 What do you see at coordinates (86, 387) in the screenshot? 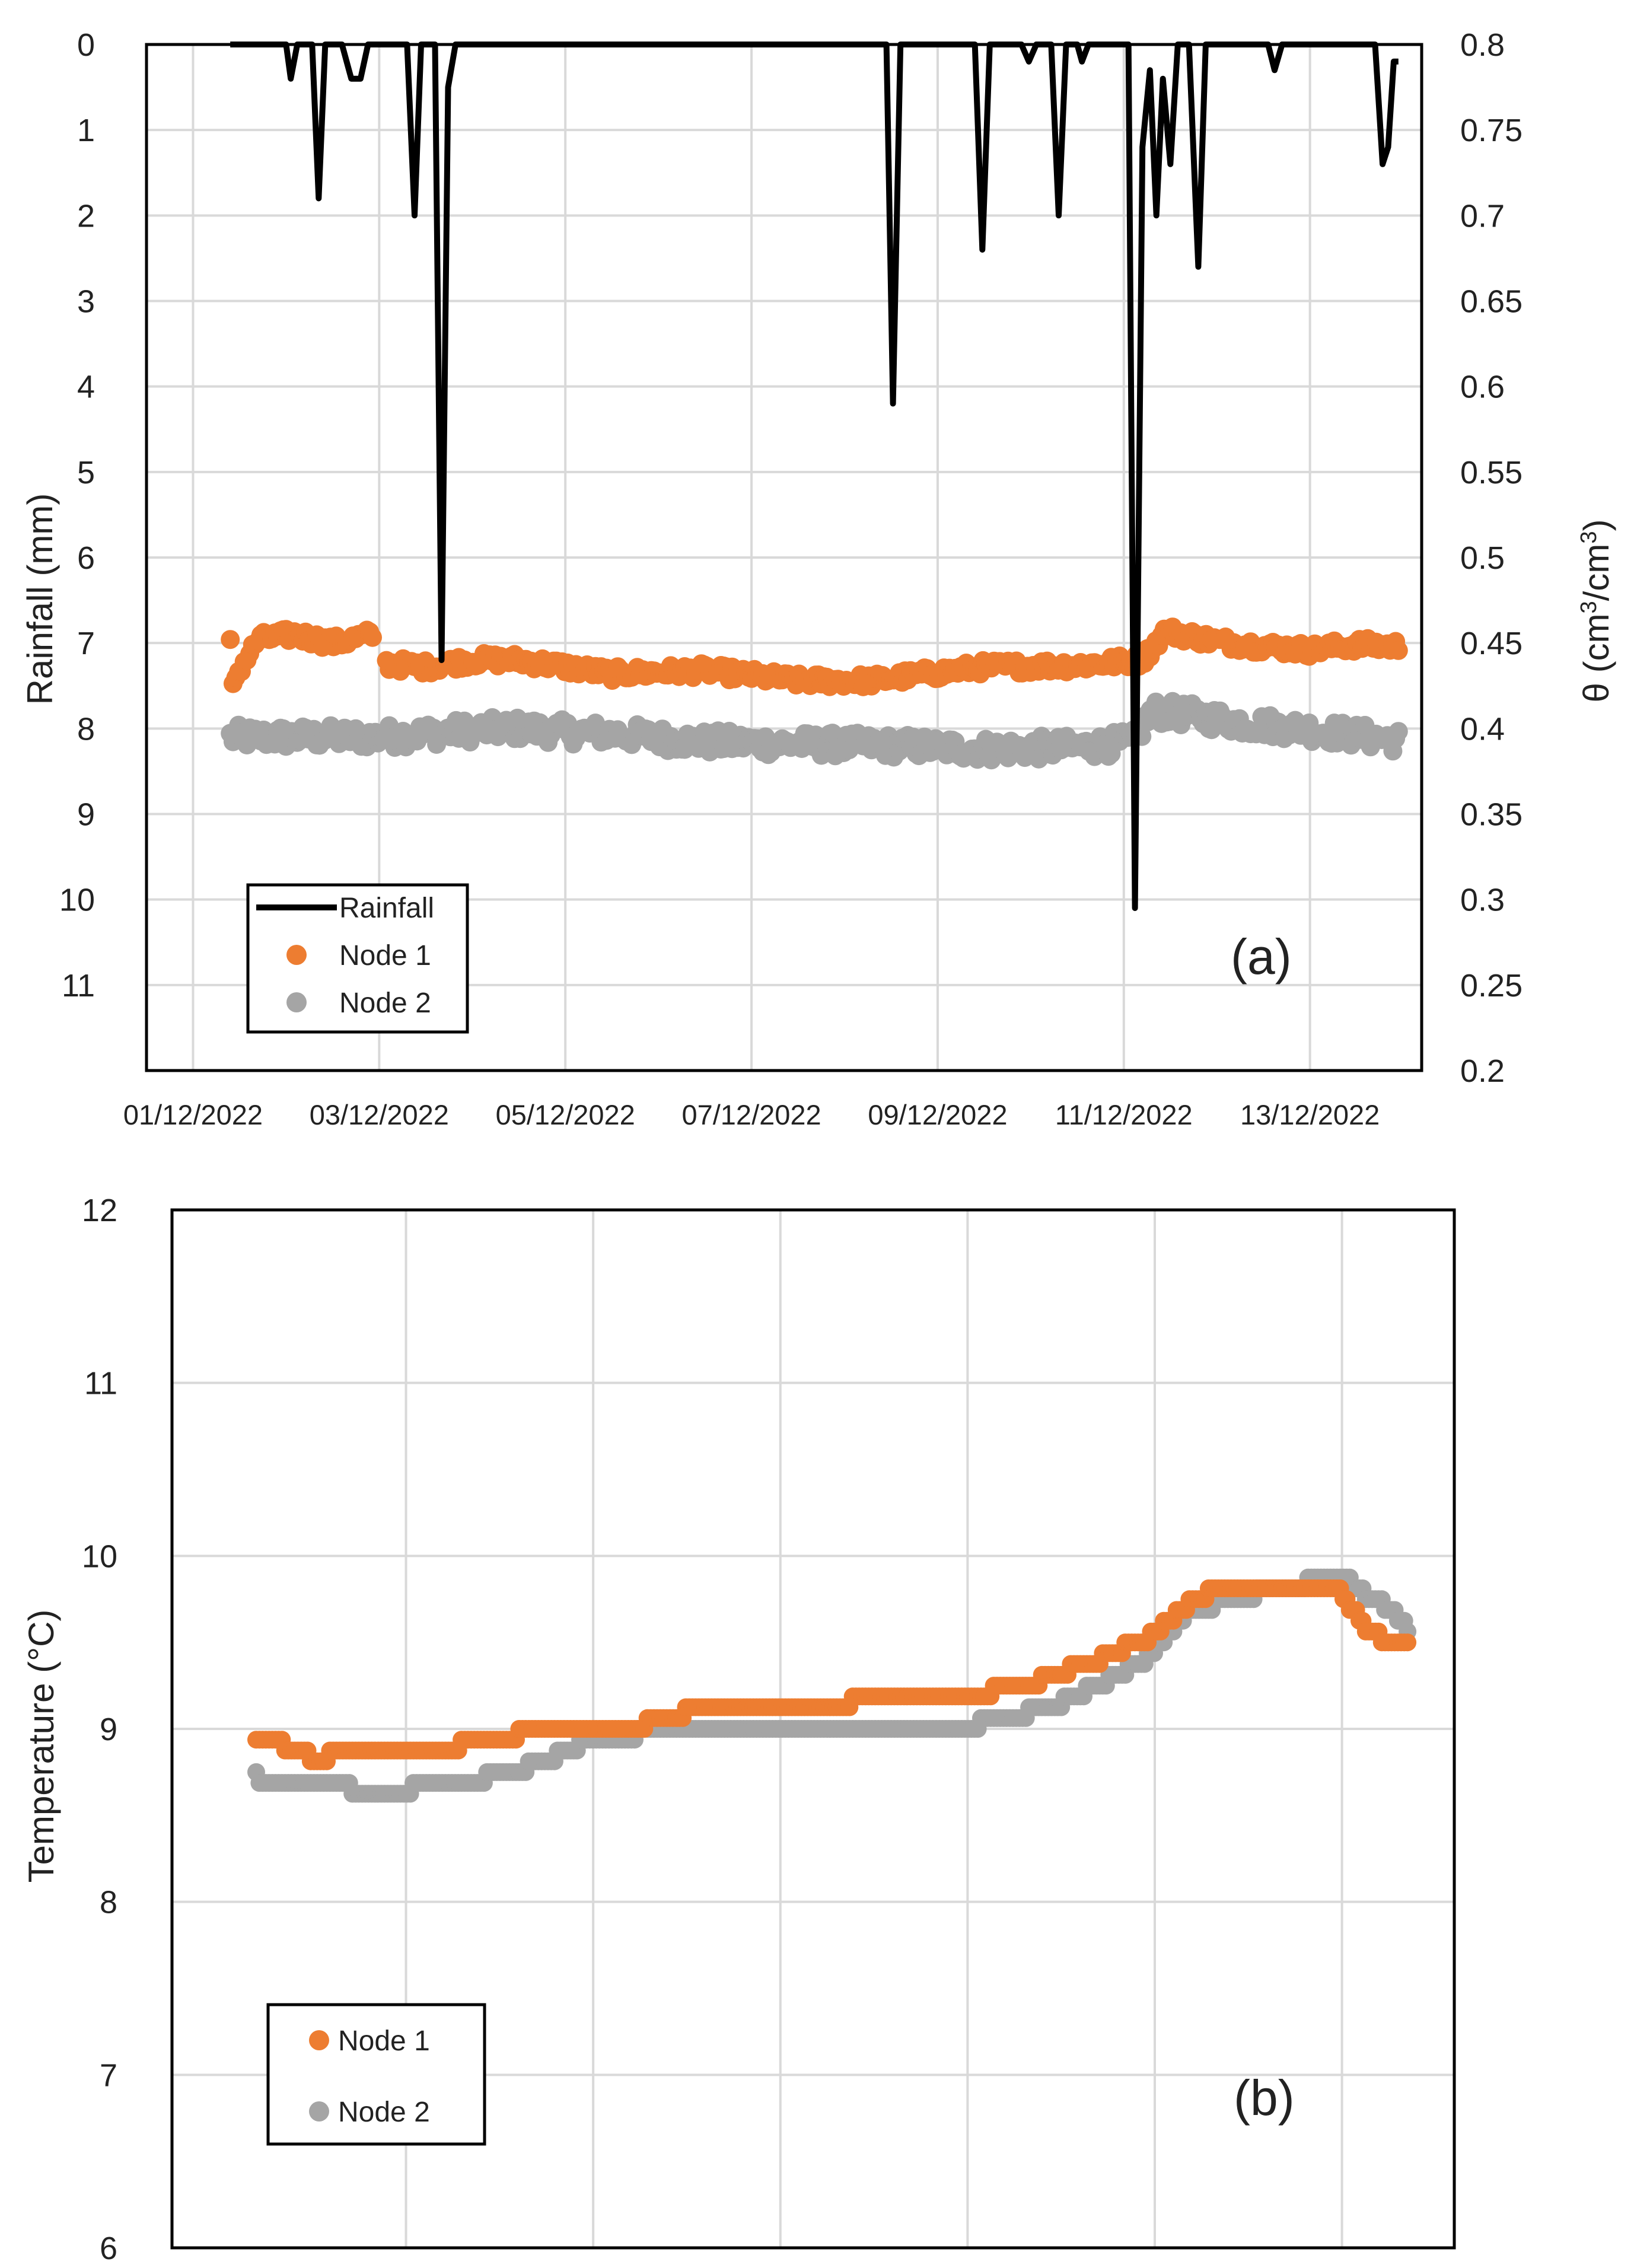
I see `panel-a-left-tick-label: 4` at bounding box center [86, 387].